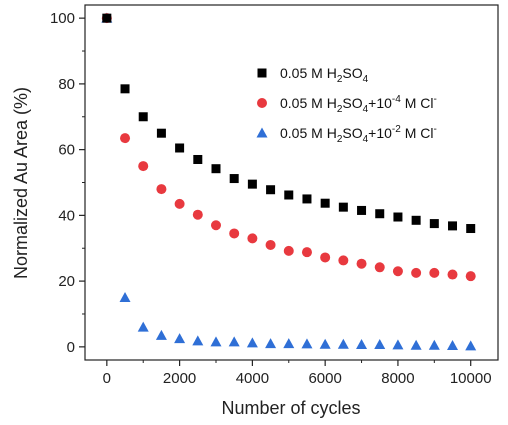  What do you see at coordinates (107, 378) in the screenshot?
I see `x-tick-label: 0` at bounding box center [107, 378].